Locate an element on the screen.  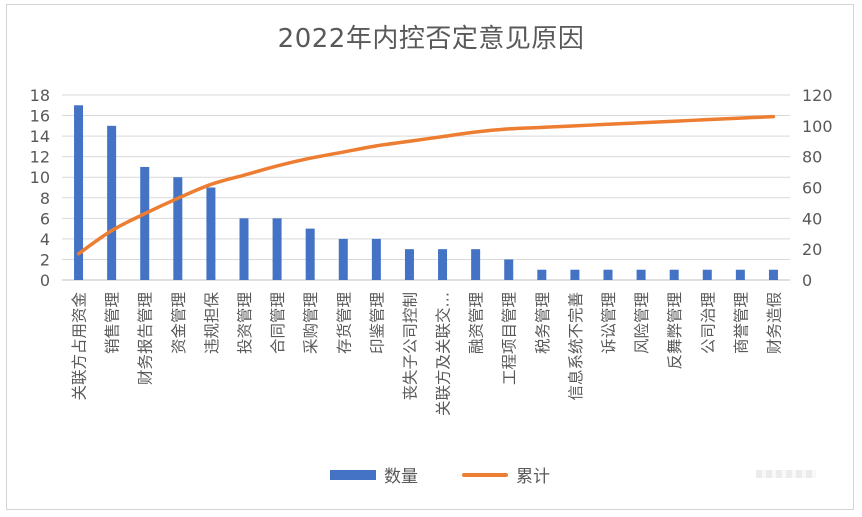
y-left-tick-label: 8 is located at coordinates (45, 198).